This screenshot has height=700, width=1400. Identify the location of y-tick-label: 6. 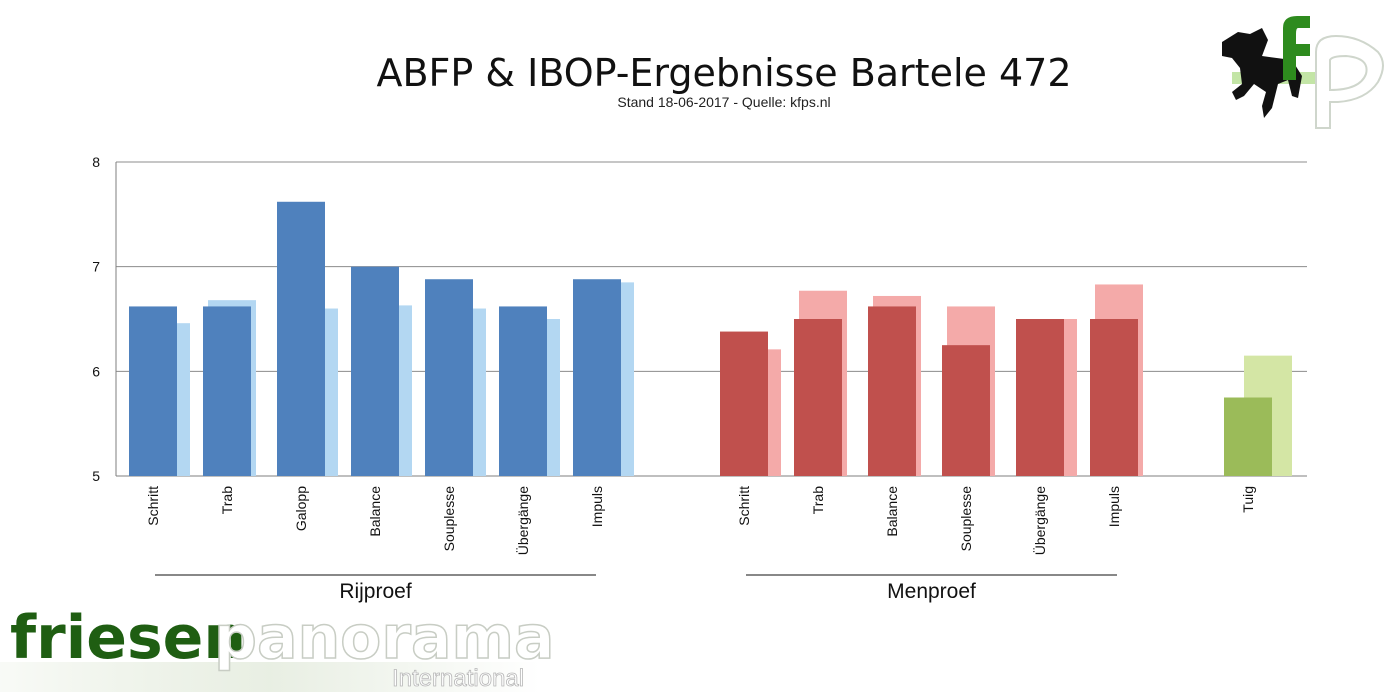
(96, 371).